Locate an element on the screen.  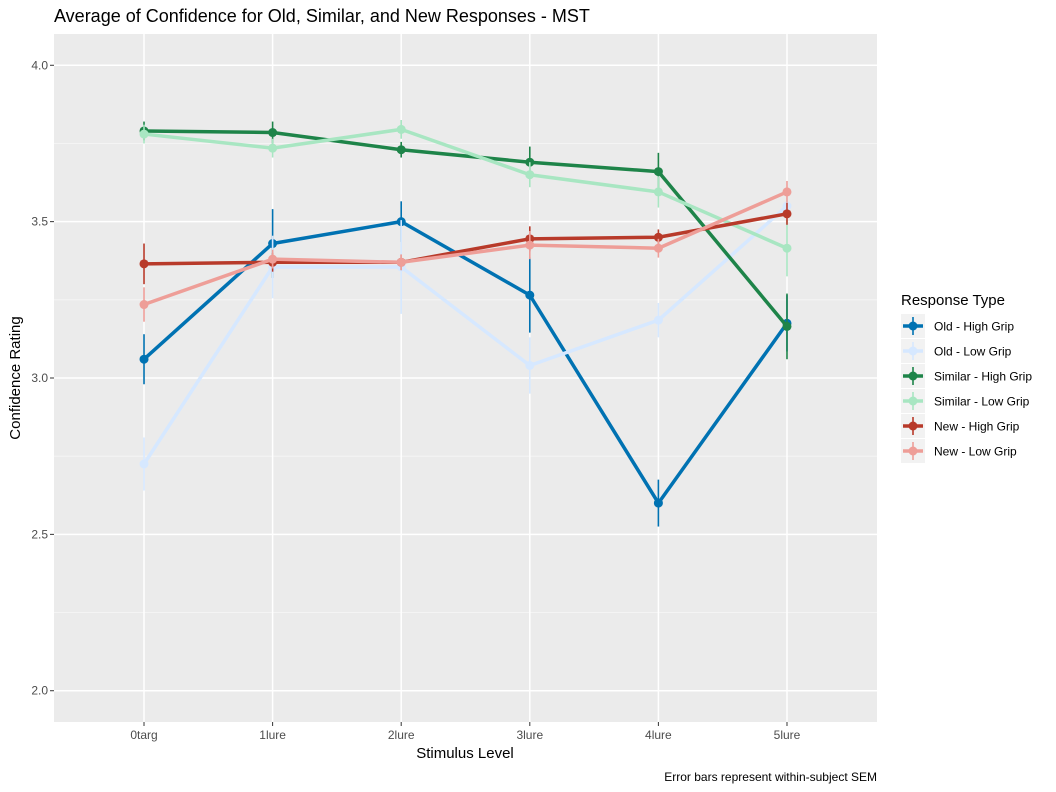
legend-label: New - Low Grip is located at coordinates (975, 452).